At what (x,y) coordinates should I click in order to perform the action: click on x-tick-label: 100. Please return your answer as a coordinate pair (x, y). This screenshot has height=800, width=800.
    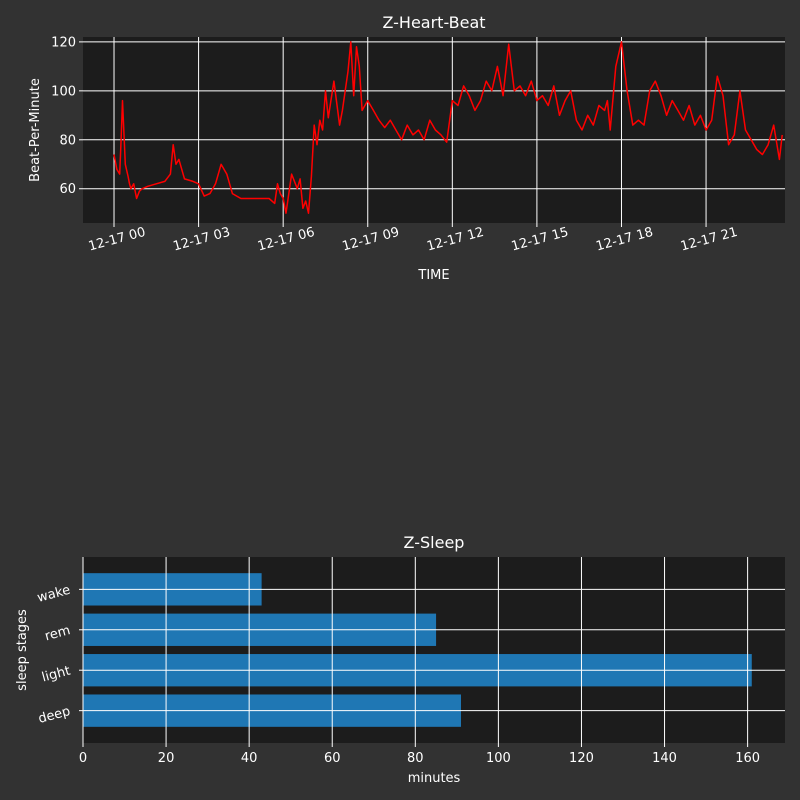
    Looking at the image, I should click on (498, 758).